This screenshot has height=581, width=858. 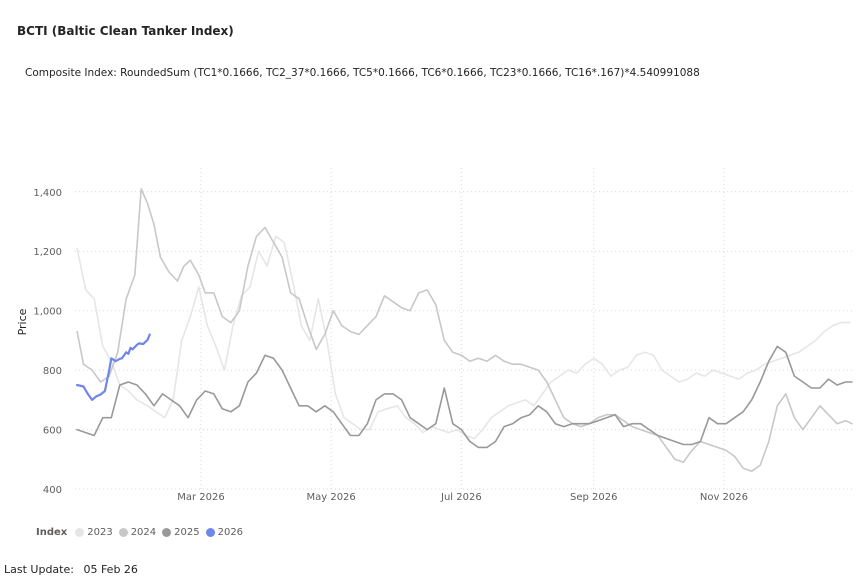 I want to click on legend-items: 2023 2024 2025 2026, so click(x=162, y=532).